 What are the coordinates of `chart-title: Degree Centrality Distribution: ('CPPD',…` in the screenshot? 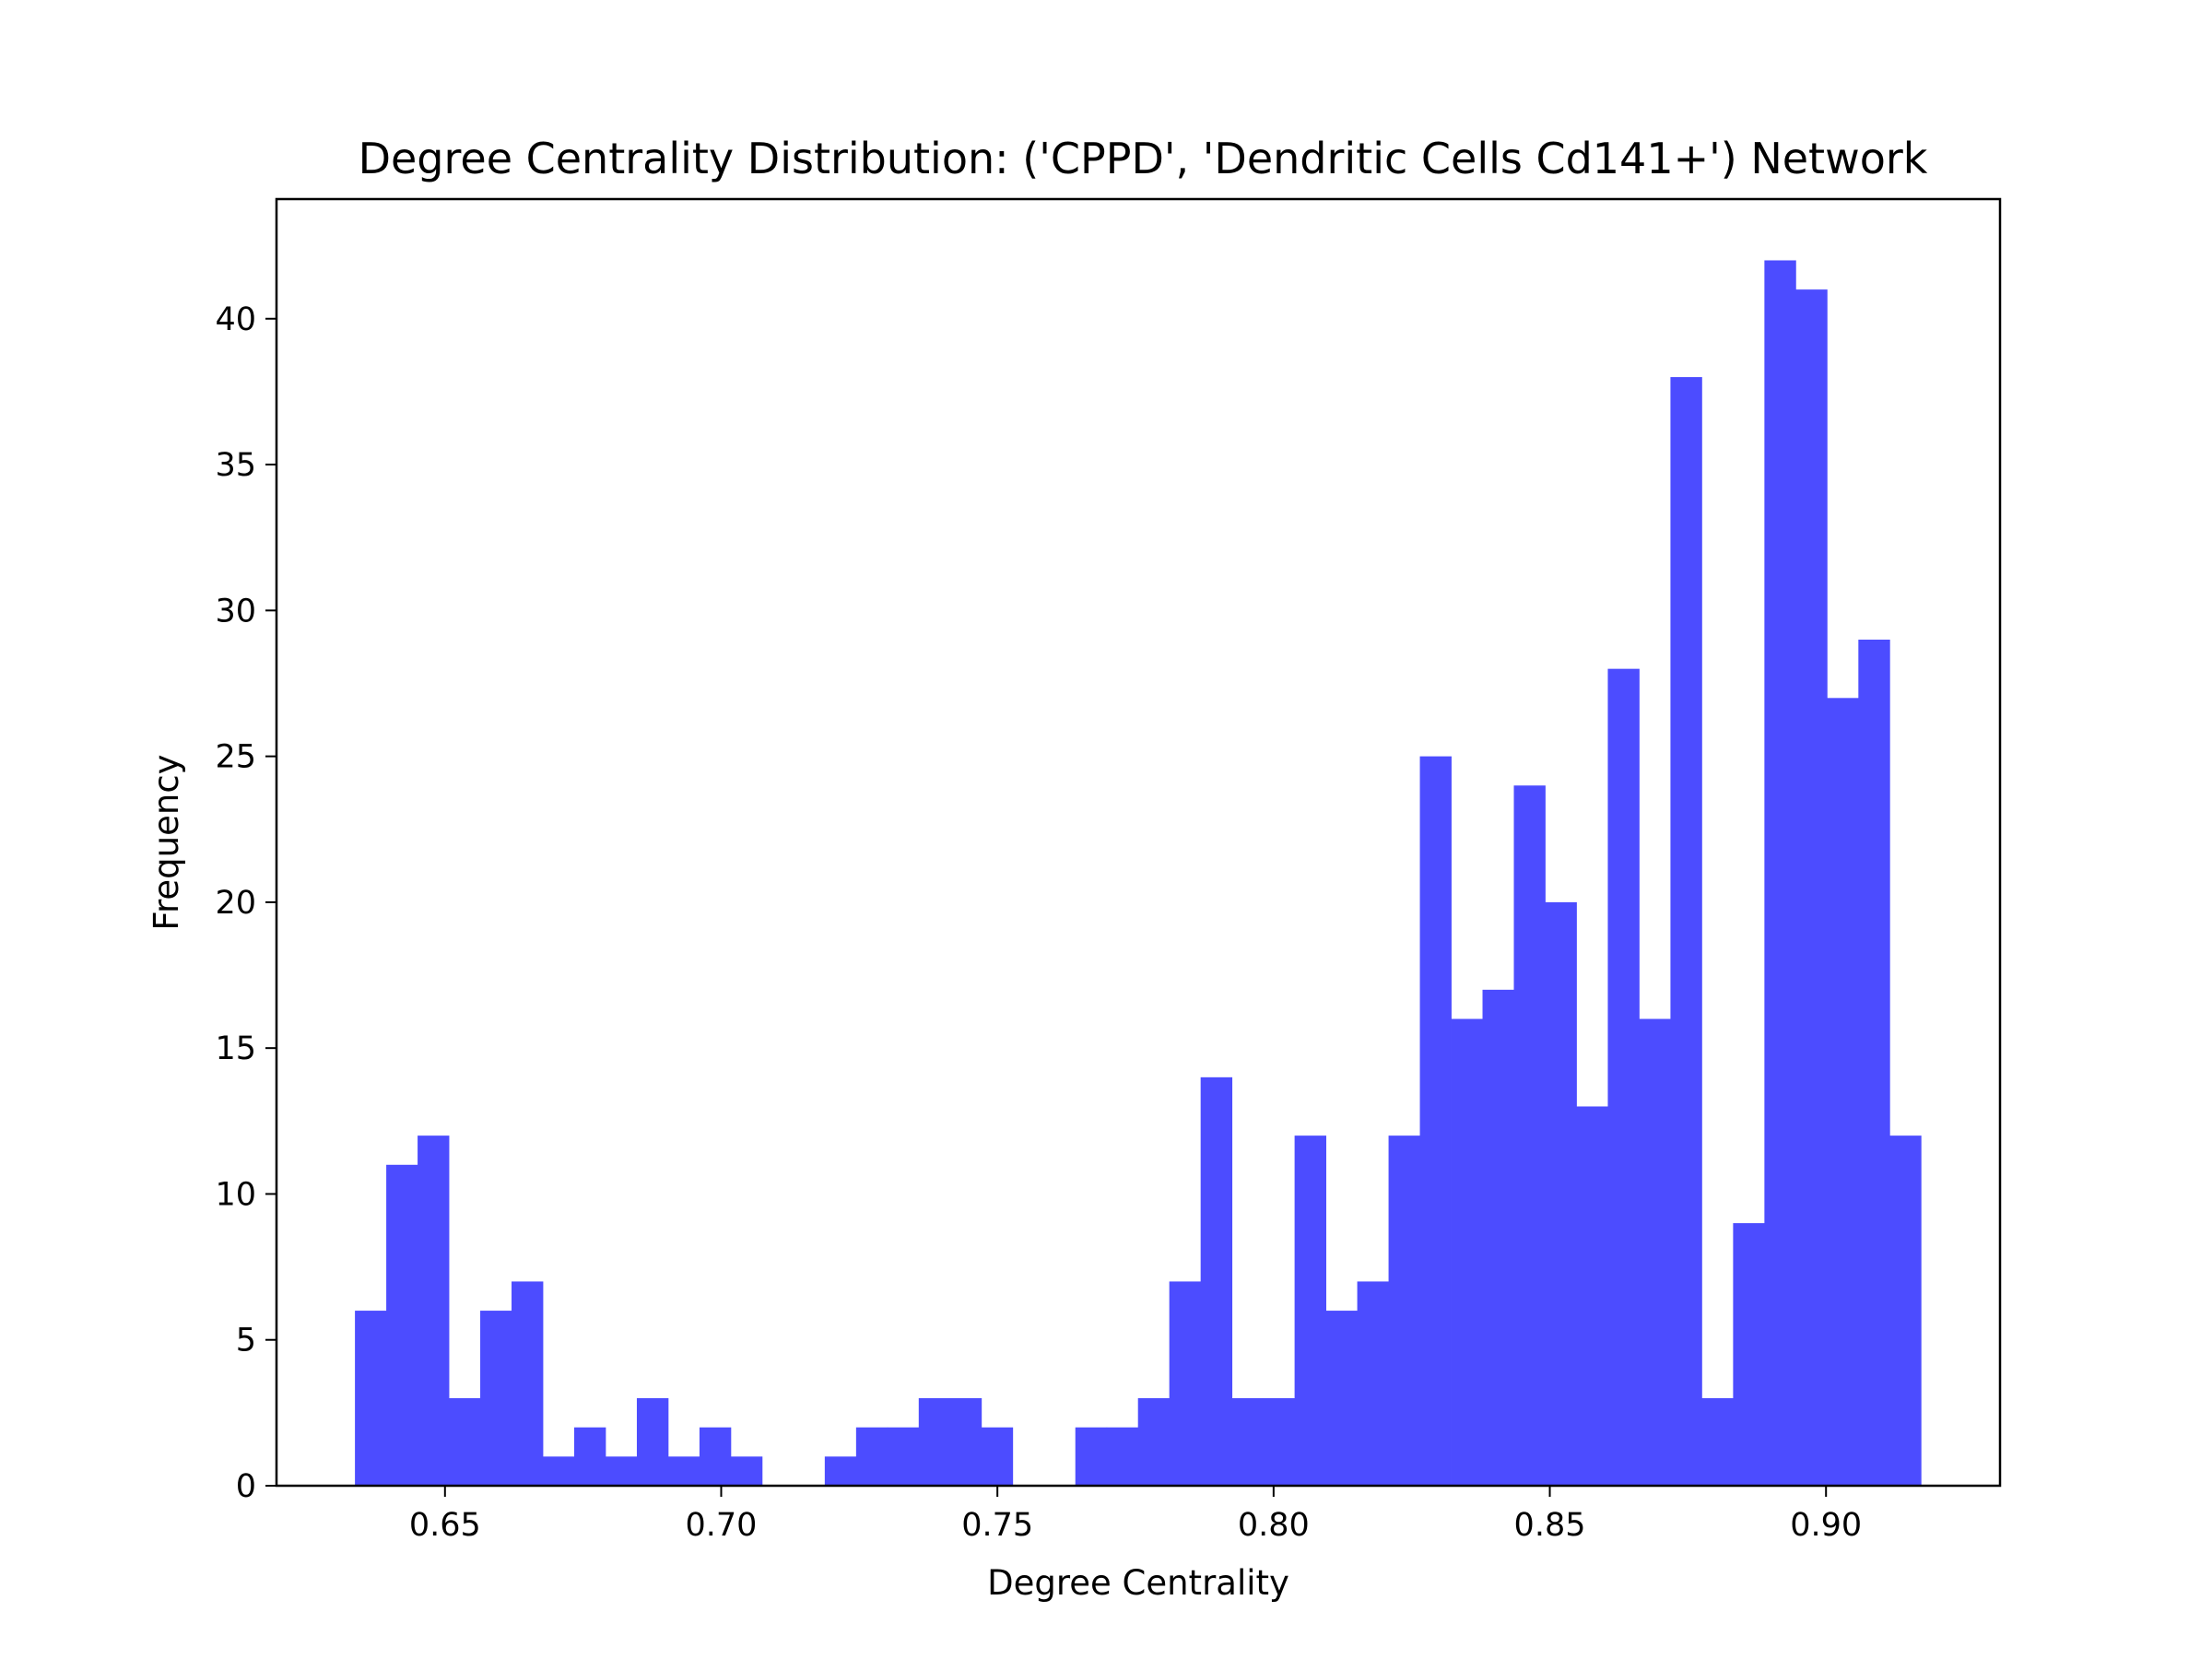 It's located at (1143, 158).